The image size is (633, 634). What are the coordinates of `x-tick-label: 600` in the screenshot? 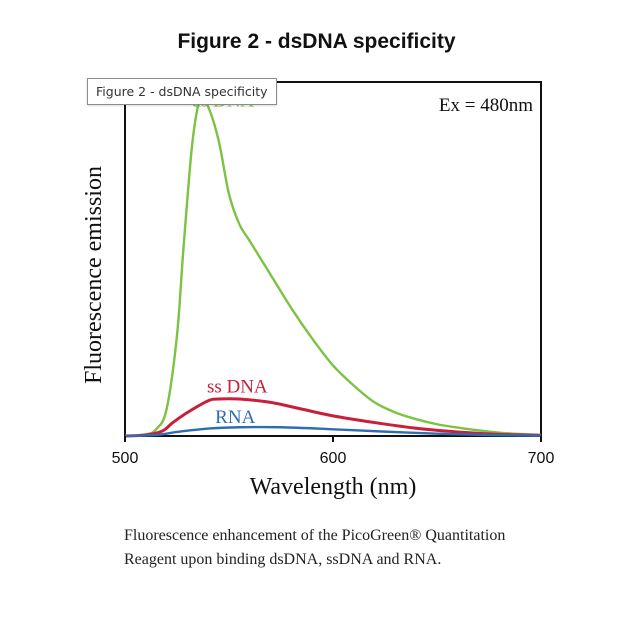 It's located at (333, 458).